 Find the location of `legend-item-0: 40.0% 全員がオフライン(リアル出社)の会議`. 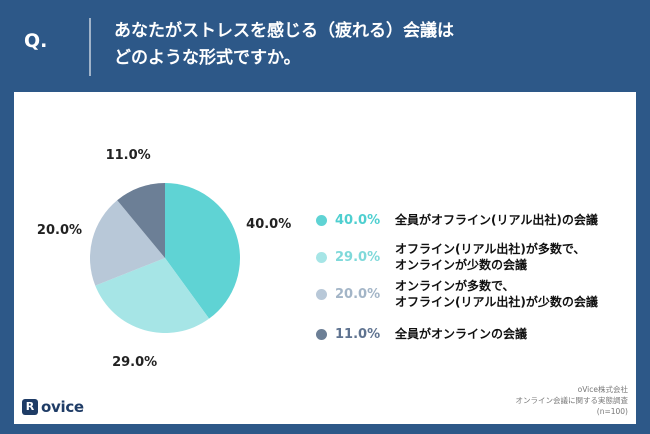

legend-item-0: 40.0% 全員がオフライン(リアル出社)の会議 is located at coordinates (471, 220).